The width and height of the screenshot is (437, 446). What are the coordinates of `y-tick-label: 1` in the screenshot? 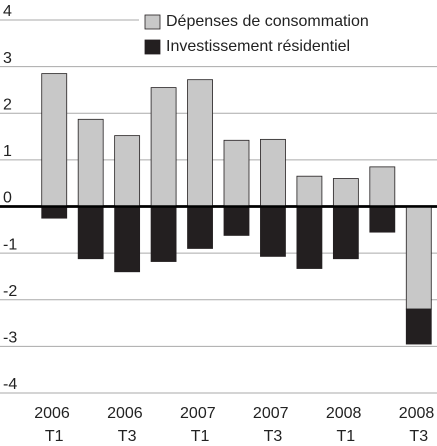 It's located at (7, 151).